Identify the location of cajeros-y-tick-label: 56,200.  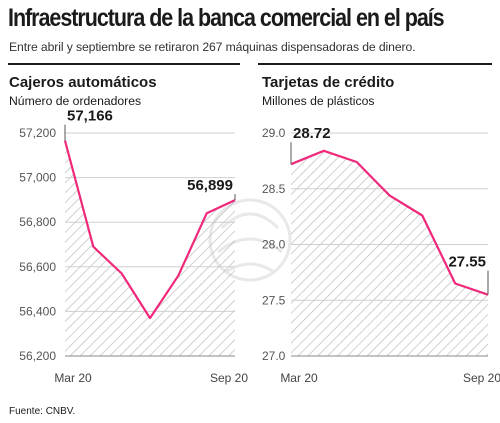
(37, 356).